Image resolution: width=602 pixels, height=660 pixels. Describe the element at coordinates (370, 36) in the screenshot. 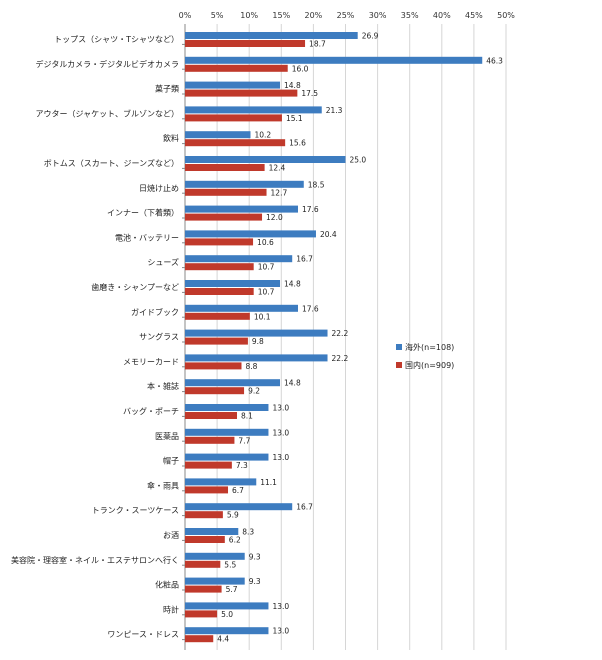

I see `data-label: 26.9` at that location.